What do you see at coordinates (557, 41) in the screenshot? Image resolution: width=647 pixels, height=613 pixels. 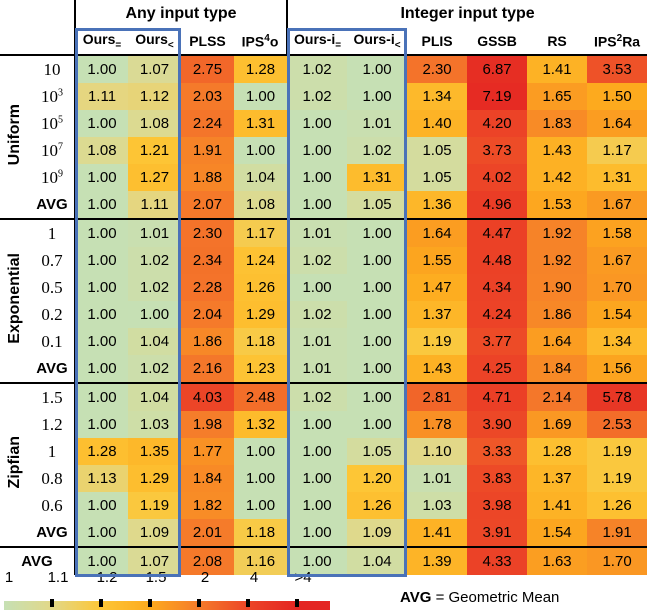 I see `column-header: RS` at bounding box center [557, 41].